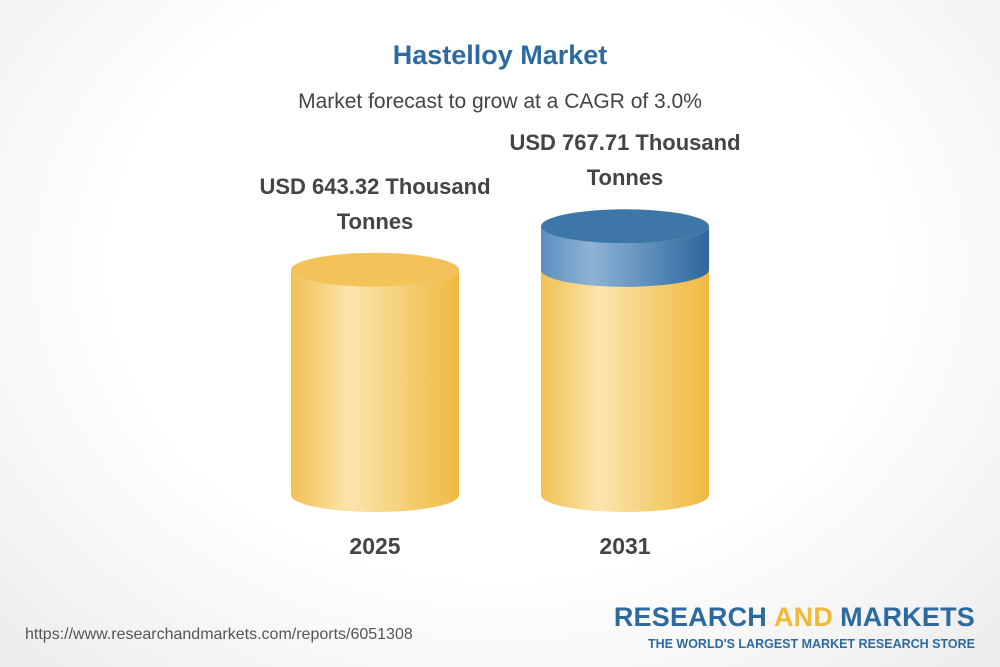  I want to click on value-label: USD 767.71 Thousand Tonnes, so click(625, 160).